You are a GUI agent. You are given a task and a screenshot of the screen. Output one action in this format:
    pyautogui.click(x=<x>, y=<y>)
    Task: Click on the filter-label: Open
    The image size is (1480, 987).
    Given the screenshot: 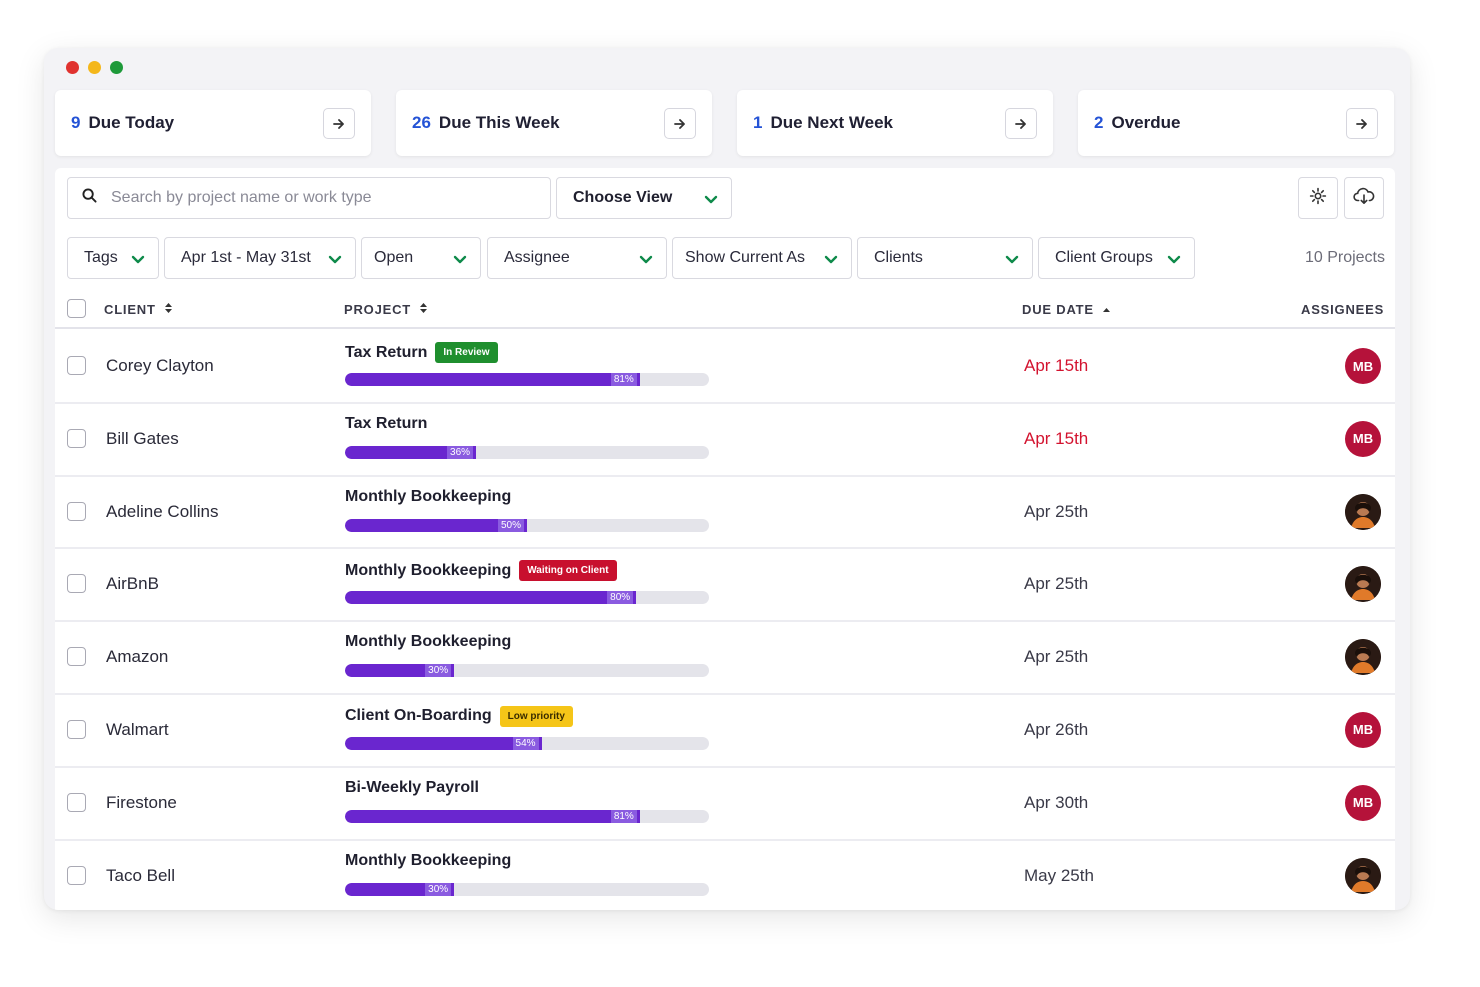 What is the action you would take?
    pyautogui.click(x=394, y=257)
    